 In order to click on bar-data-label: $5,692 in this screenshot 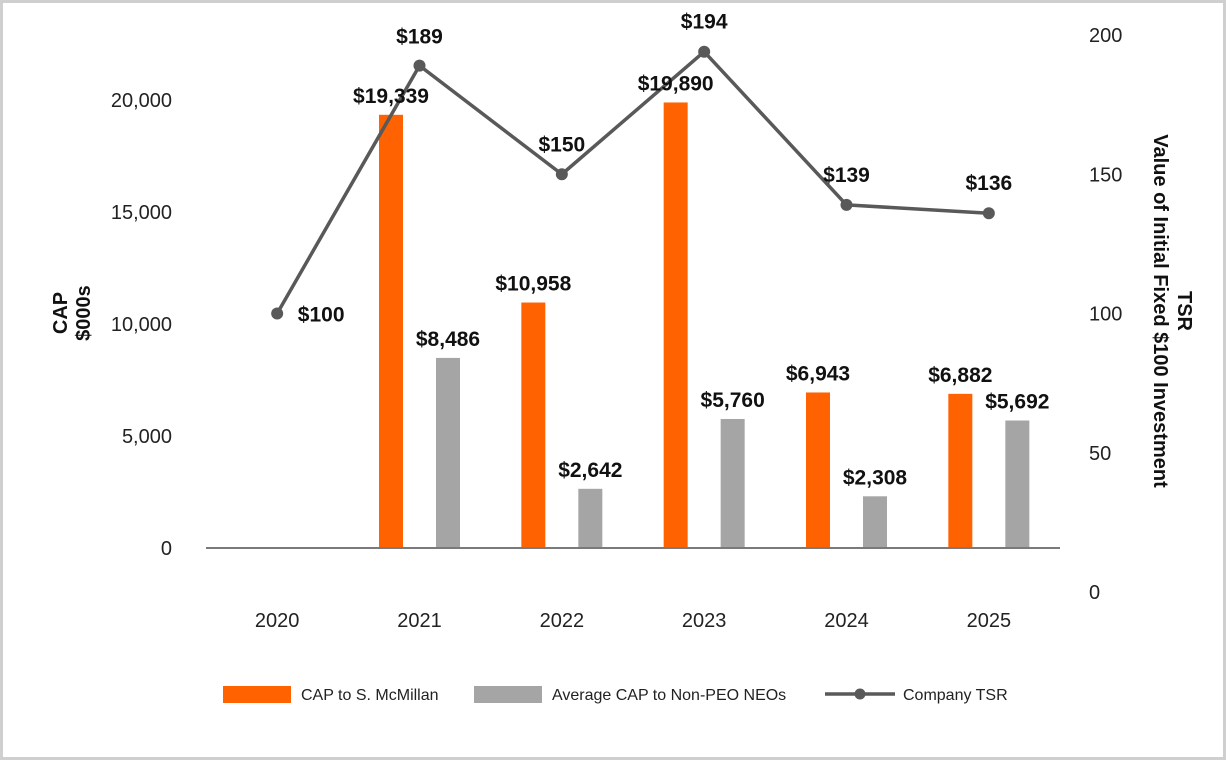, I will do `click(1017, 401)`.